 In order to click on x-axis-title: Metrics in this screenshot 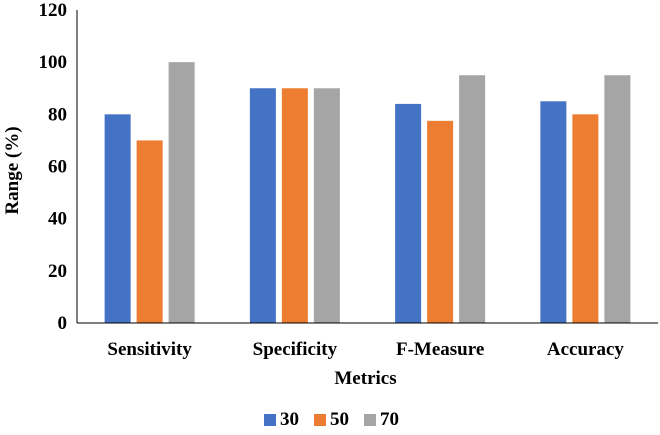, I will do `click(365, 378)`.